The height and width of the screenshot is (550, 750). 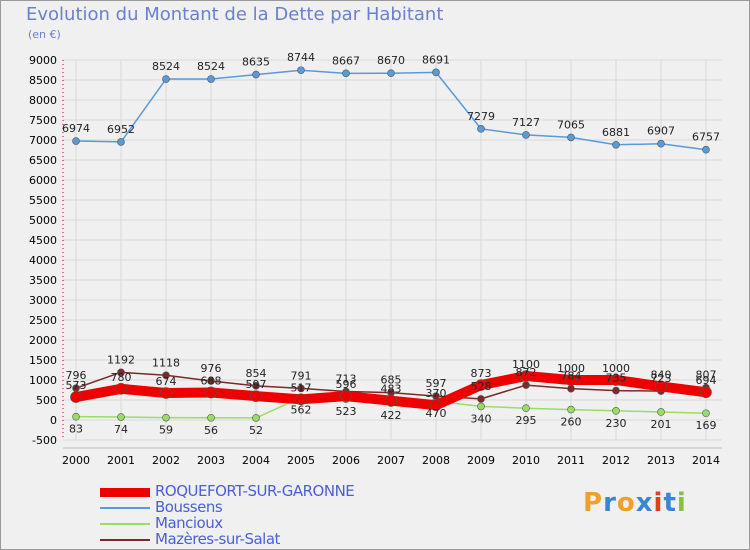 What do you see at coordinates (256, 62) in the screenshot?
I see `data-label: 8635` at bounding box center [256, 62].